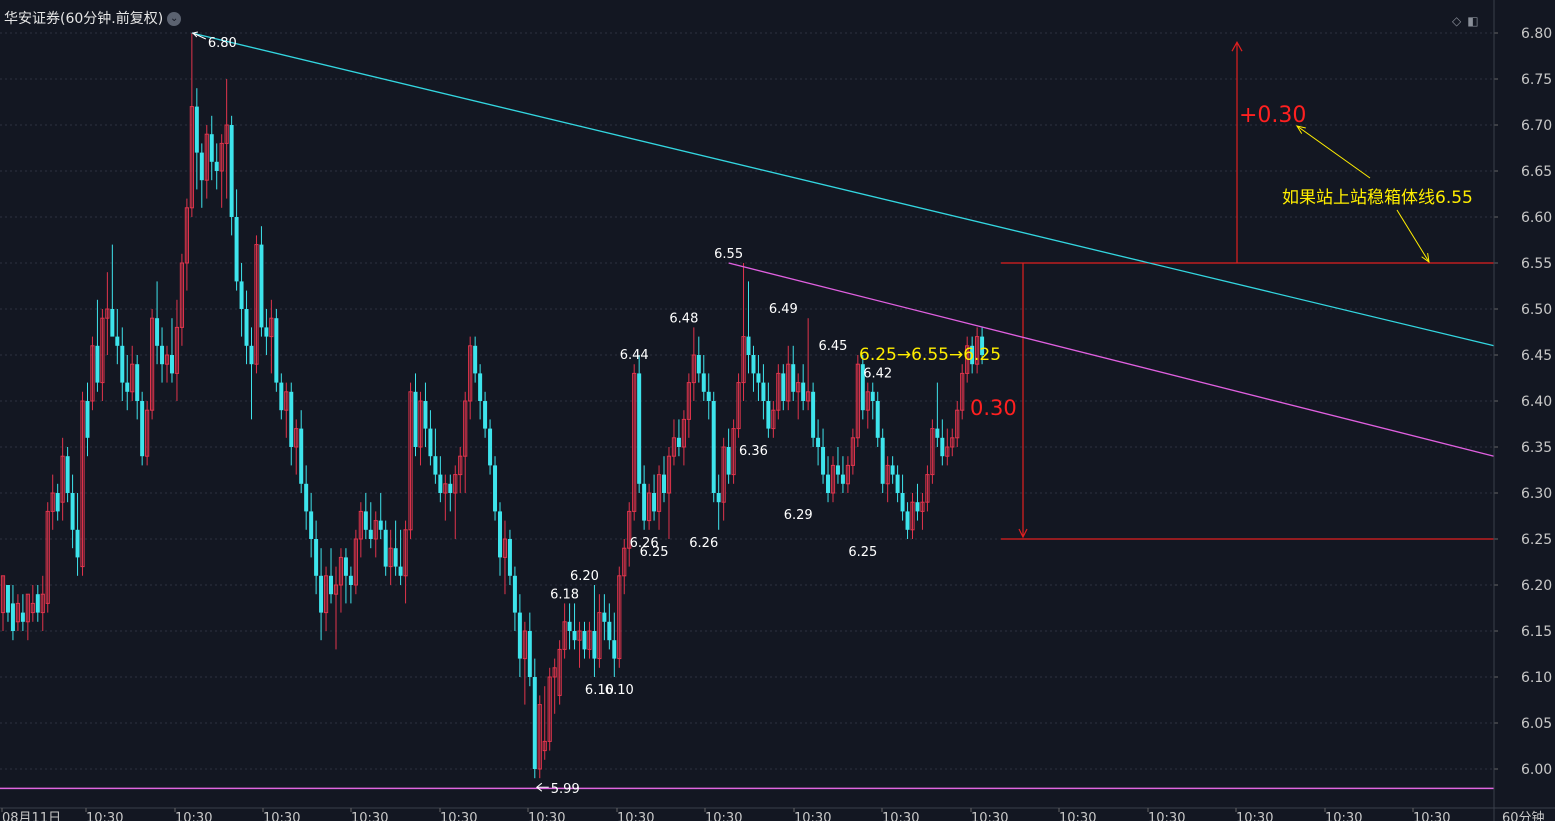 The height and width of the screenshot is (821, 1555). I want to click on price-label: 6.80, so click(222, 43).